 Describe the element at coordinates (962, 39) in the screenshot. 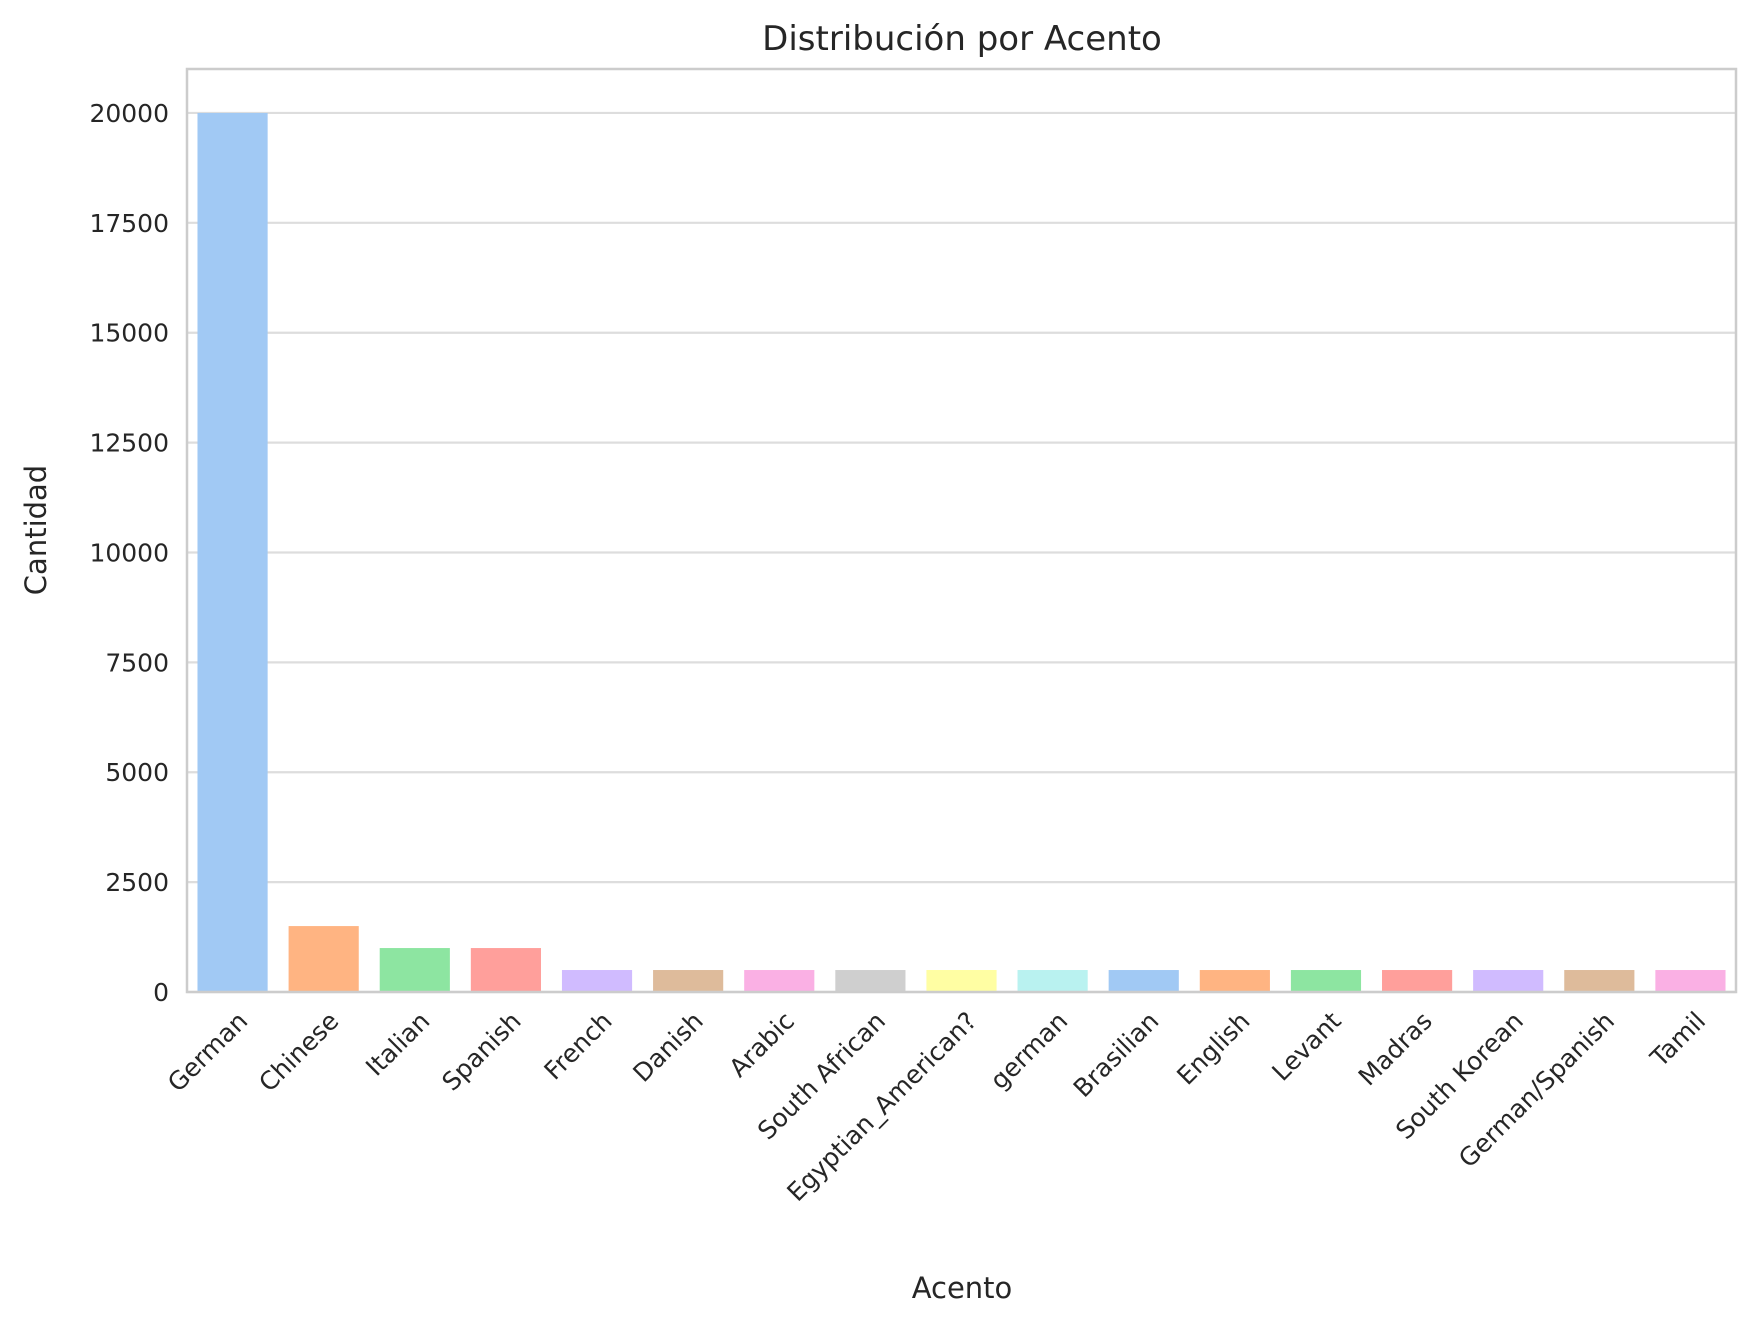

I see `chart-title: Distribución por Acento` at that location.